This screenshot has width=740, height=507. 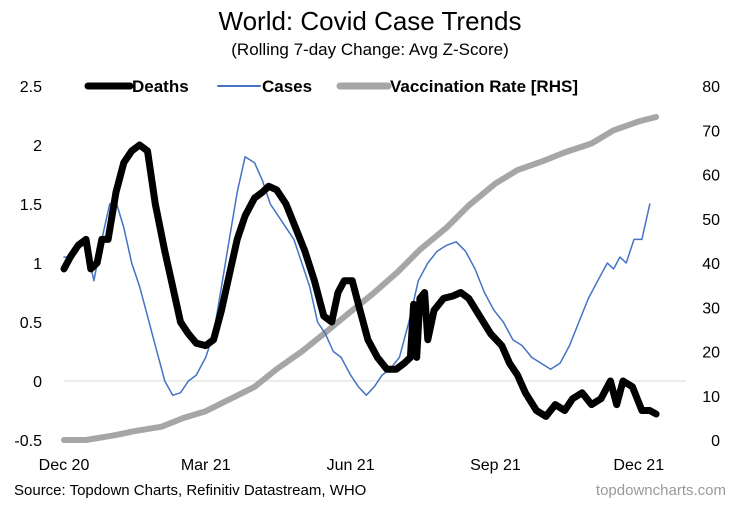 I want to click on y-right-tick-label: 40, so click(x=711, y=264).